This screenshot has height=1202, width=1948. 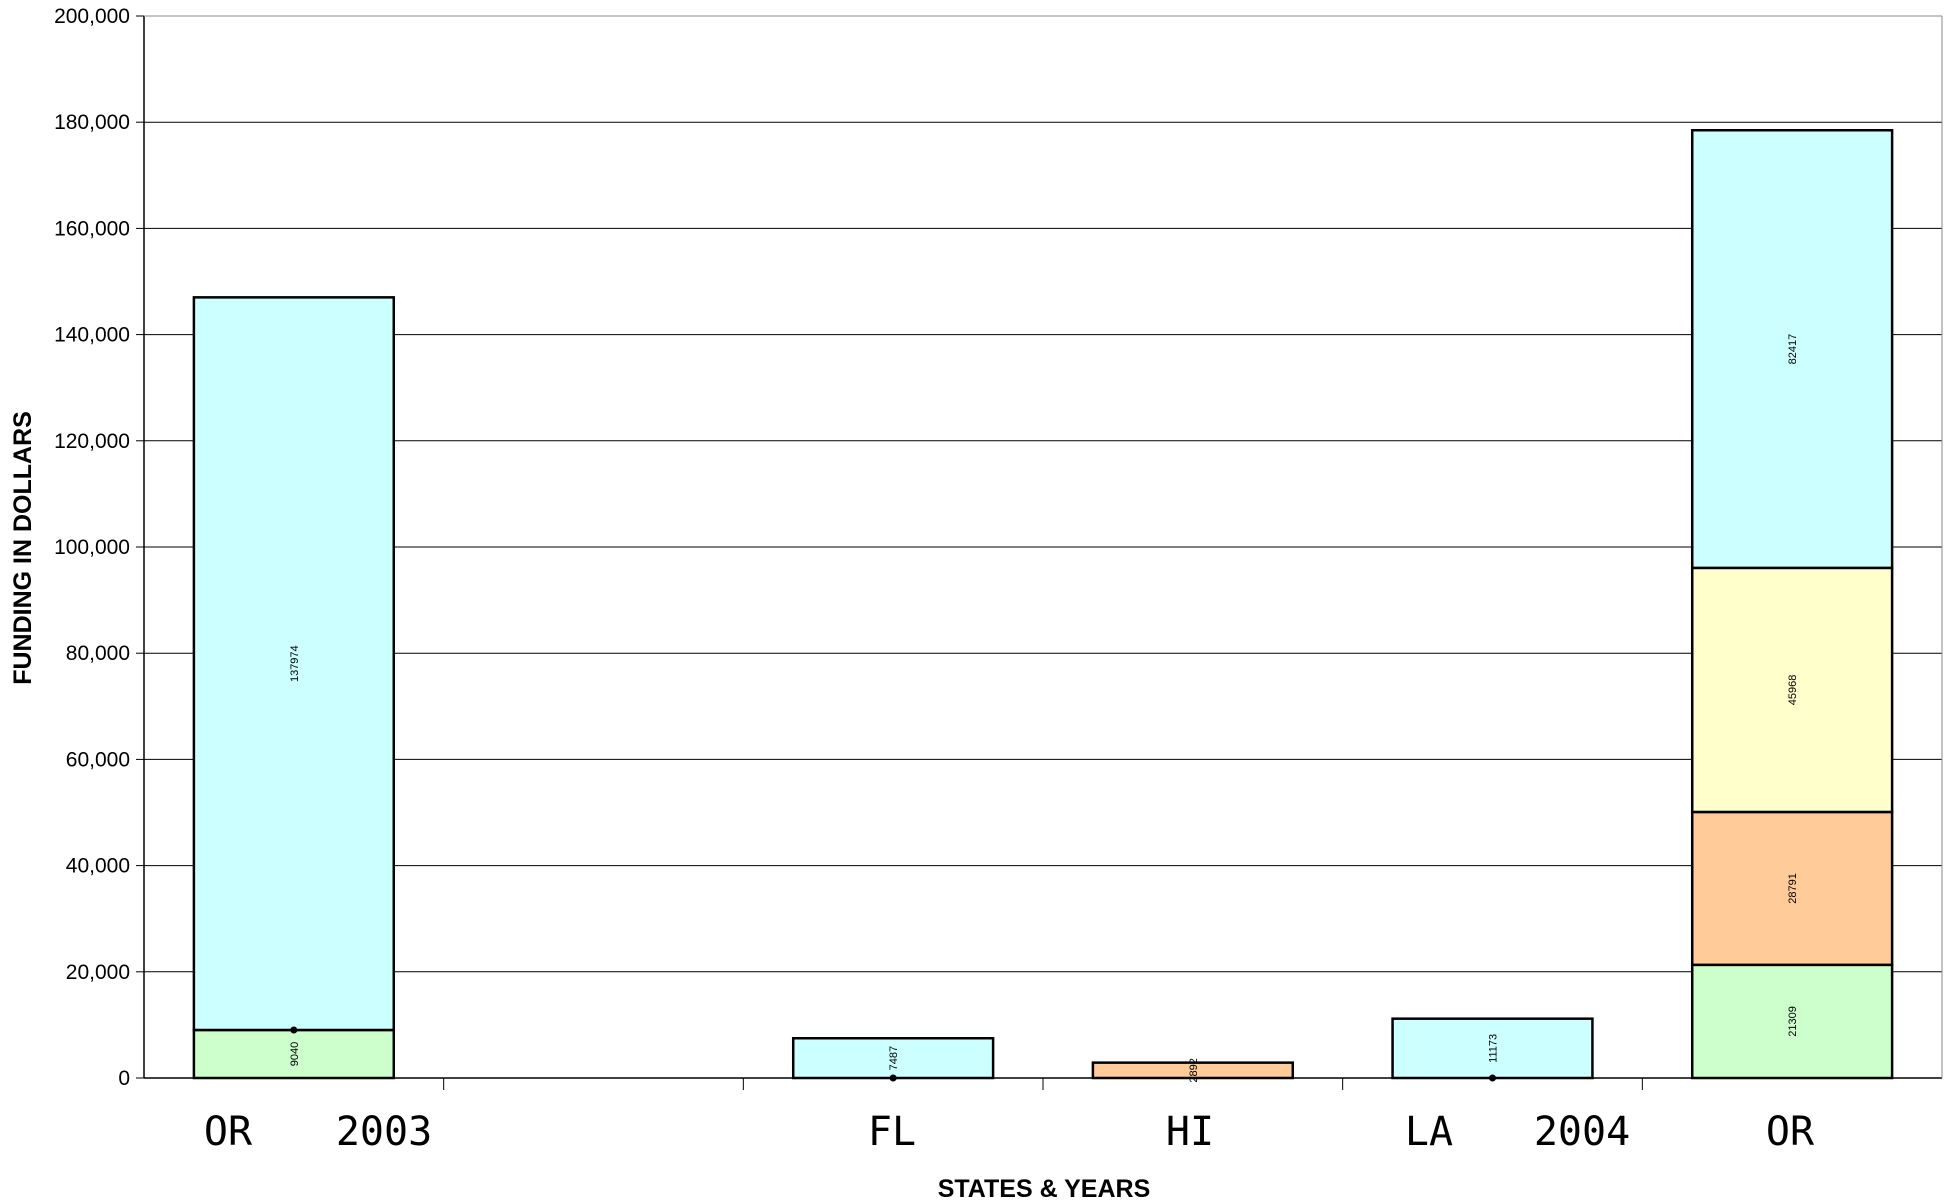 I want to click on bar-stack: 9040 137974, so click(x=294, y=688).